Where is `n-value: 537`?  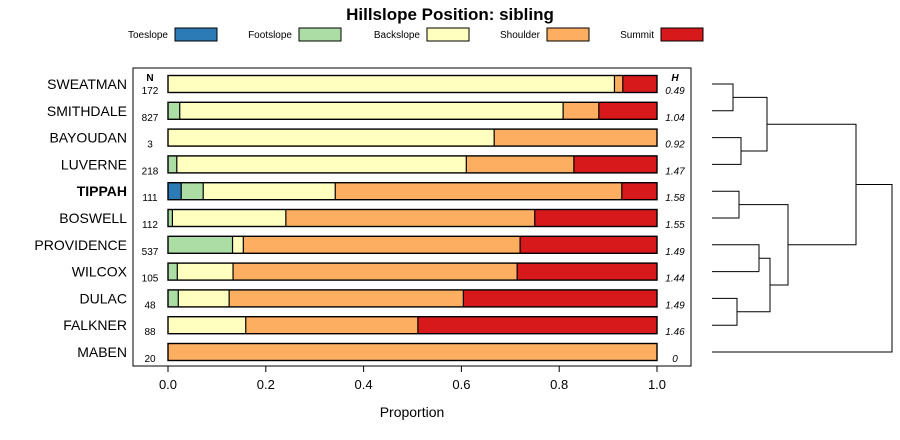
n-value: 537 is located at coordinates (150, 252).